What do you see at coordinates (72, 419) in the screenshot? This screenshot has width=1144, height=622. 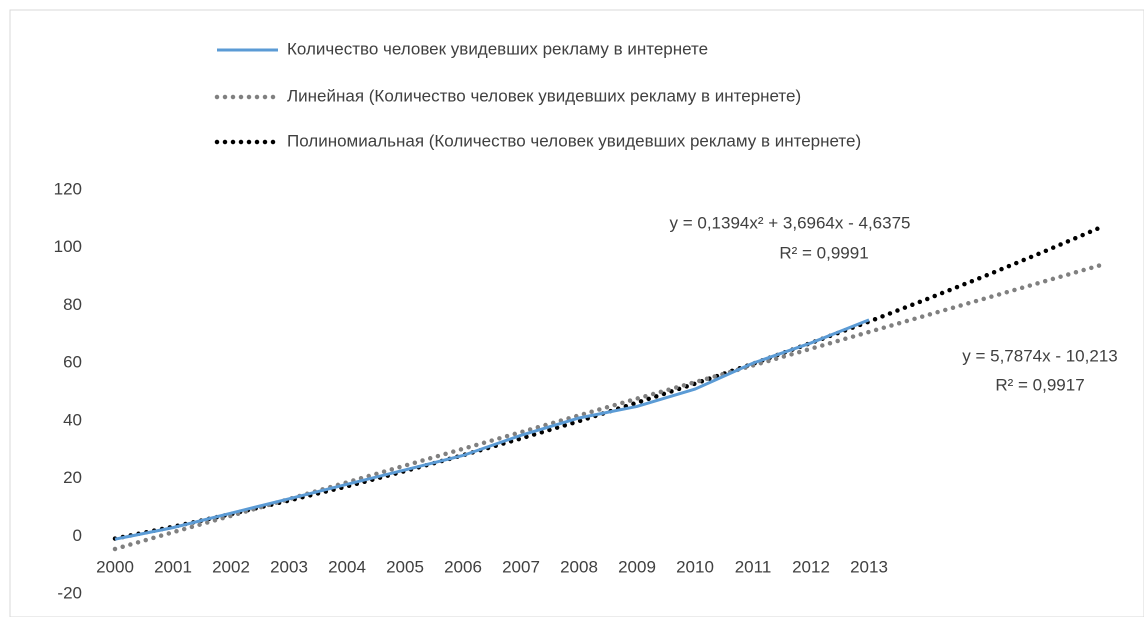 I see `y-tick-label: 40` at bounding box center [72, 419].